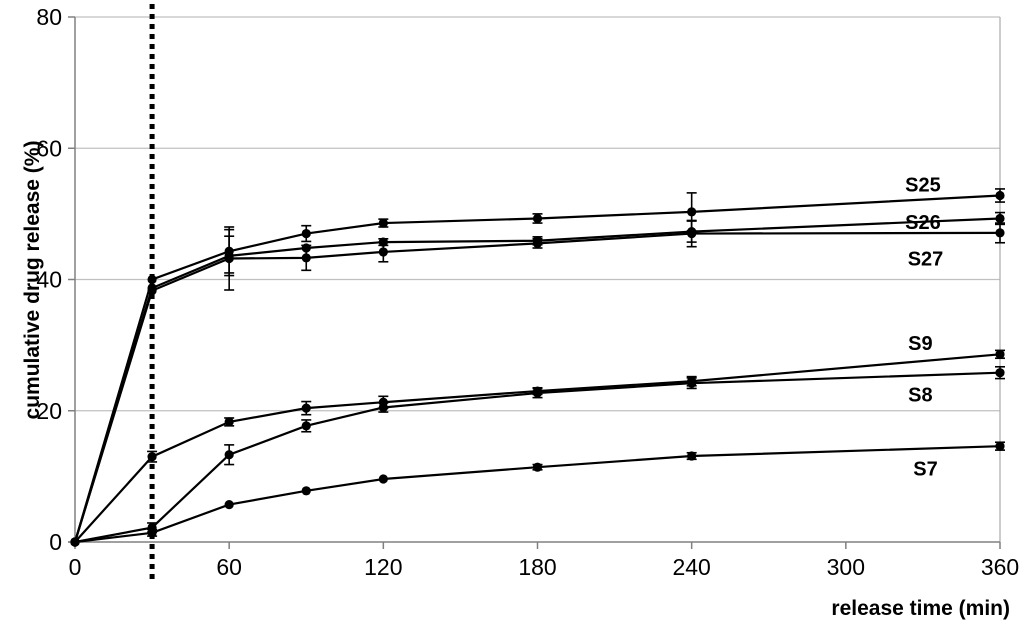 The image size is (1024, 637). What do you see at coordinates (49, 17) in the screenshot?
I see `y-tick-label-80: 80` at bounding box center [49, 17].